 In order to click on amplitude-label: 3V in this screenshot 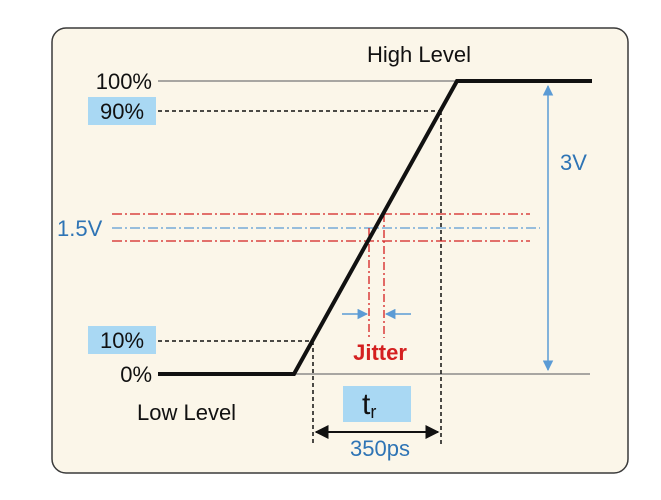, I will do `click(573, 162)`.